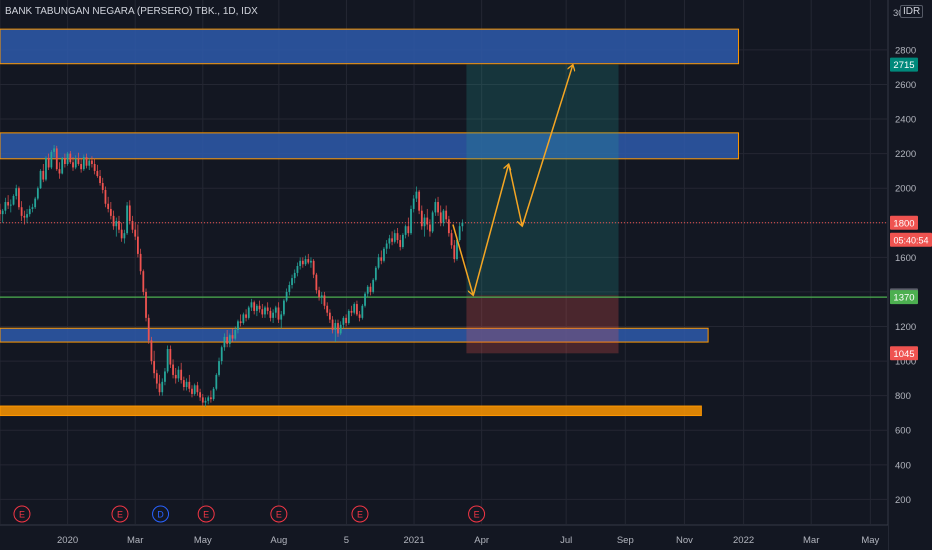 This screenshot has width=932, height=550. Describe the element at coordinates (903, 396) in the screenshot. I see `price-tick-label: 800` at that location.